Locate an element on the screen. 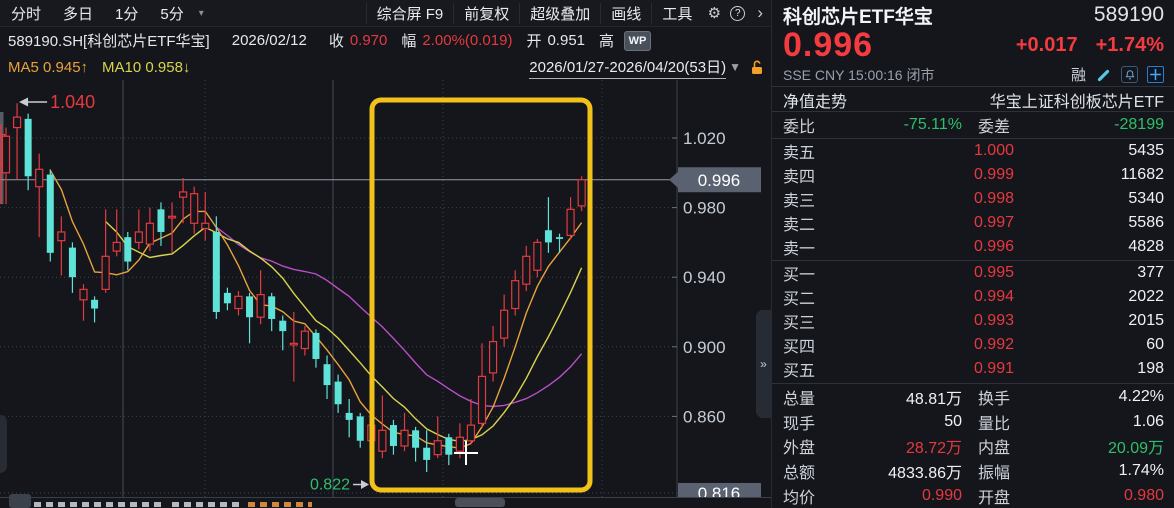 This screenshot has height=508, width=1174. bid-row-3: 买三 0.993 2015 is located at coordinates (973, 321).